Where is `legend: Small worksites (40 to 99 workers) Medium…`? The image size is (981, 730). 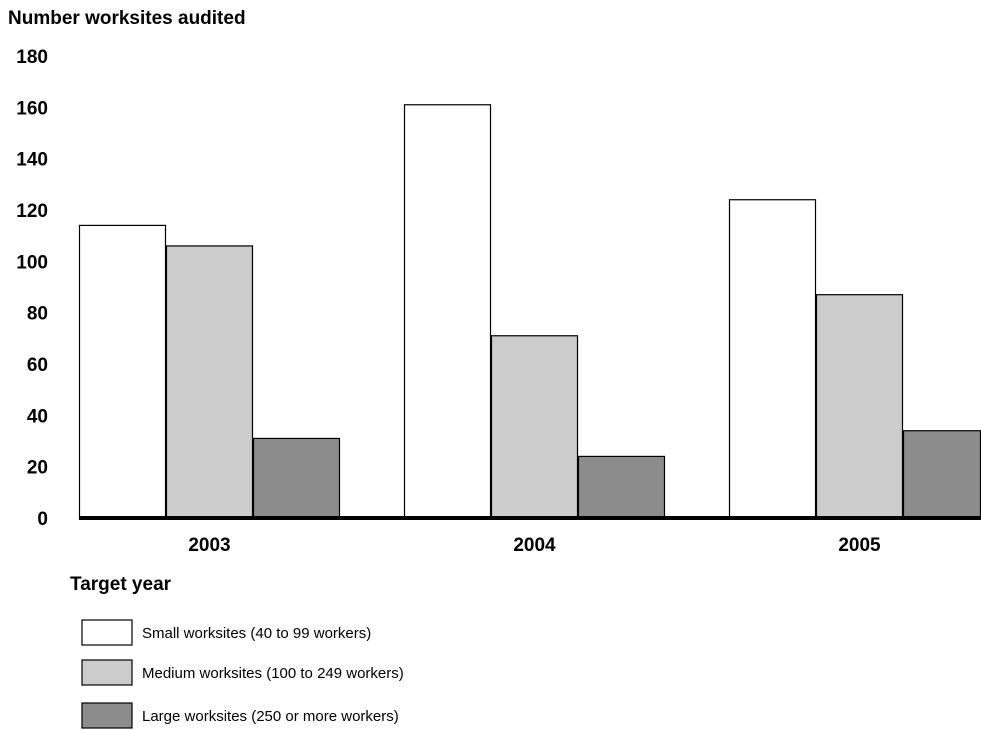 legend: Small worksites (40 to 99 workers) Medium… is located at coordinates (242, 674).